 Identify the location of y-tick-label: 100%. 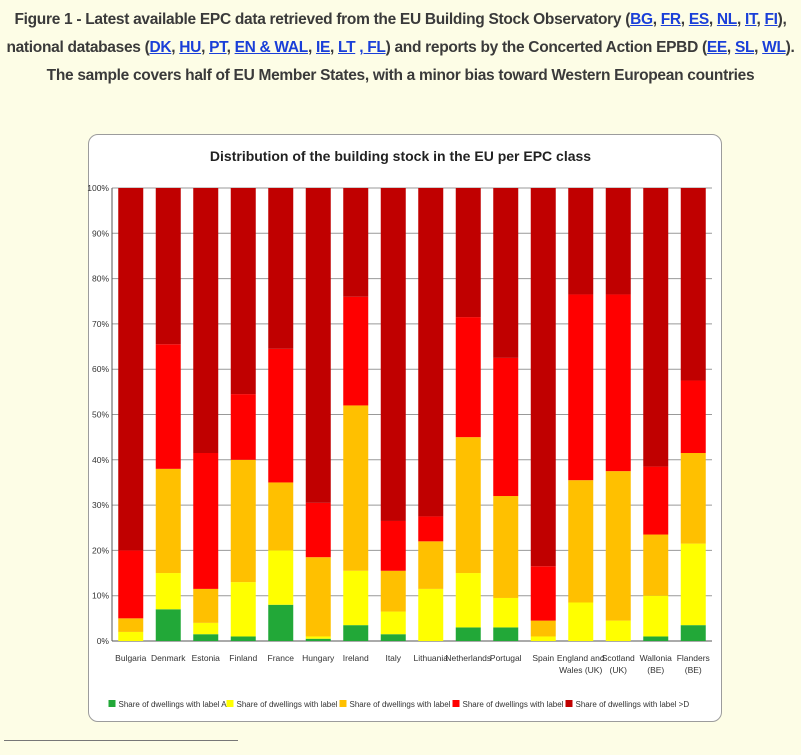
(98, 188).